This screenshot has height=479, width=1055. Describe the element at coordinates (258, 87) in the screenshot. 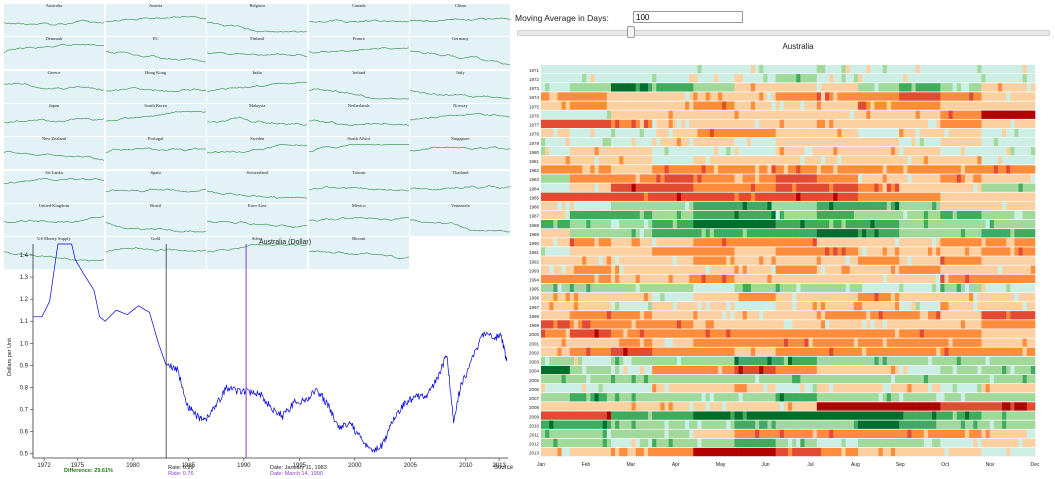

I see `small-multiple-cell: India` at that location.